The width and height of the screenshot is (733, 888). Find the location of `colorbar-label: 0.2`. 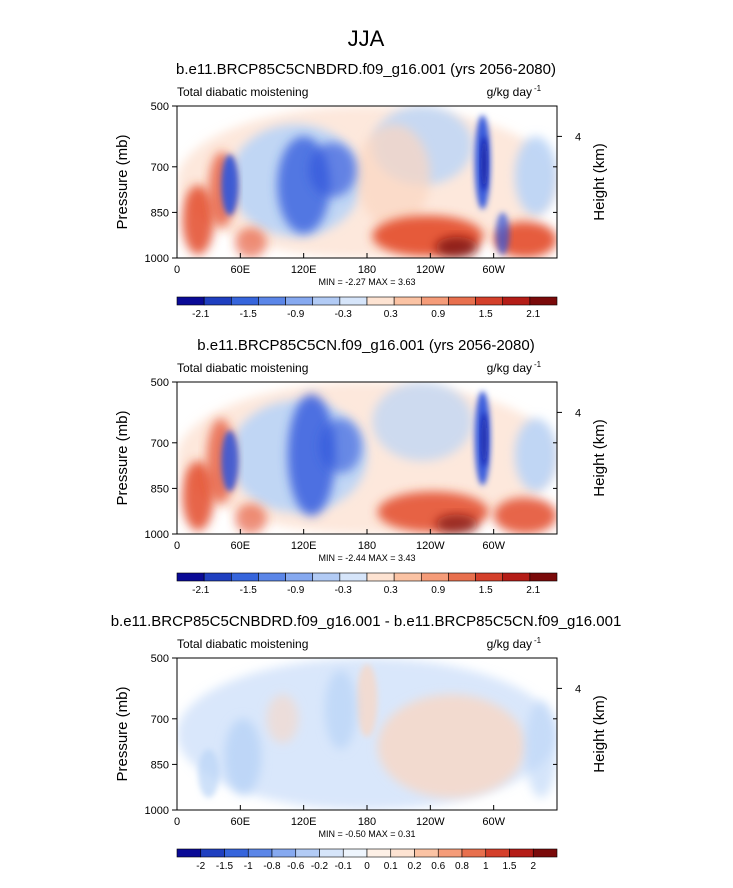

colorbar-label: 0.2 is located at coordinates (415, 866).